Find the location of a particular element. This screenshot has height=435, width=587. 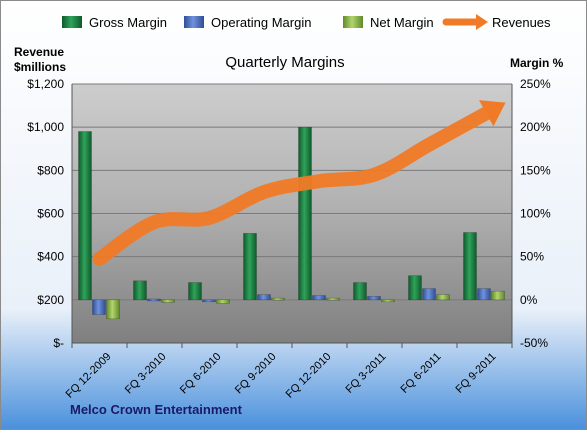

left-tick-label-6: $1,200 is located at coordinates (45, 84).